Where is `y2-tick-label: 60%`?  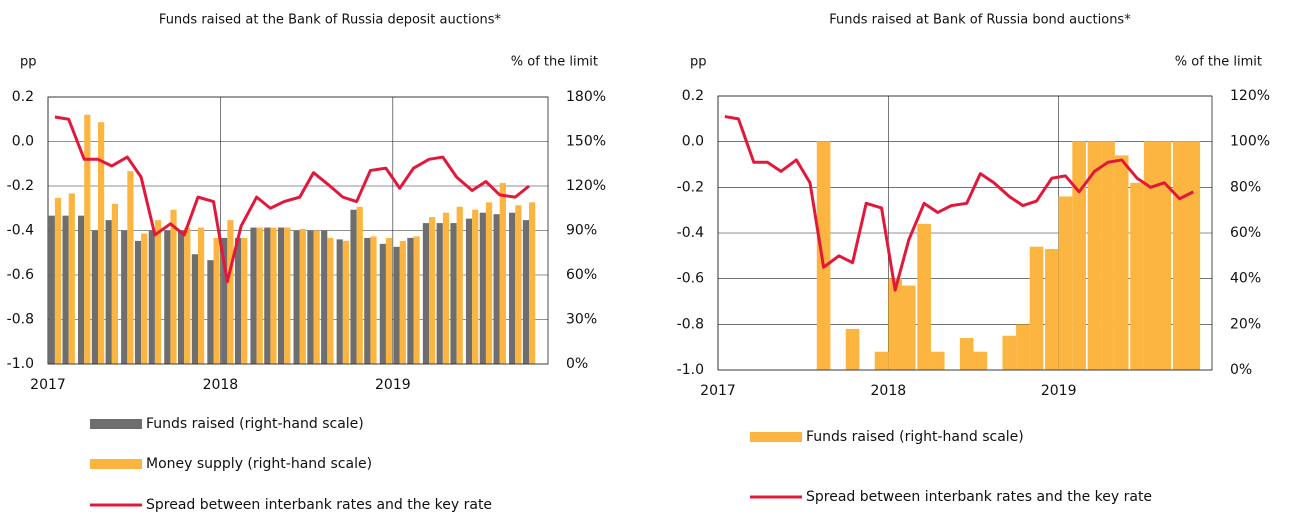 y2-tick-label: 60% is located at coordinates (581, 275).